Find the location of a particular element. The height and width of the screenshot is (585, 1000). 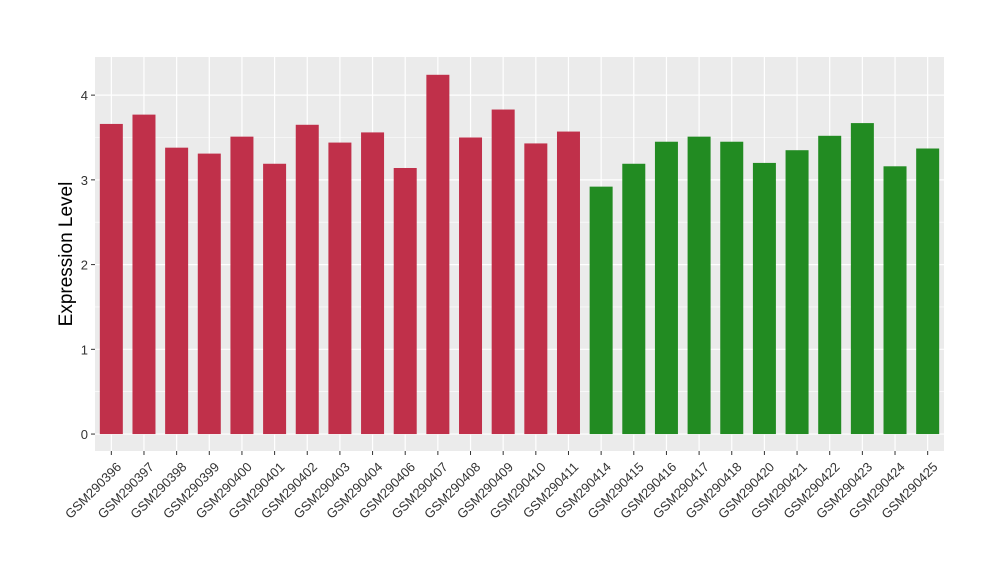

bar-GSM290398 is located at coordinates (177, 291).